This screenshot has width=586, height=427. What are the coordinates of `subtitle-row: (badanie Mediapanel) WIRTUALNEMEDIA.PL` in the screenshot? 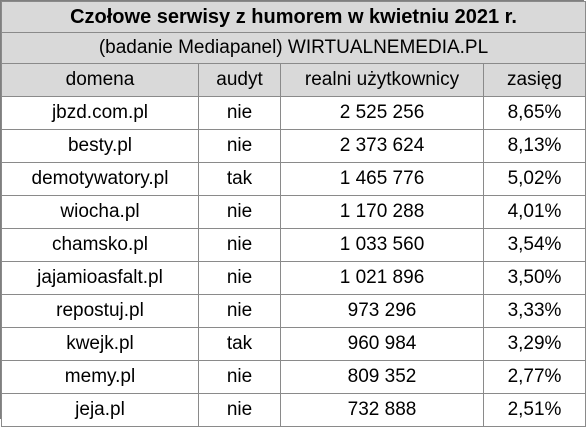 It's located at (293, 48).